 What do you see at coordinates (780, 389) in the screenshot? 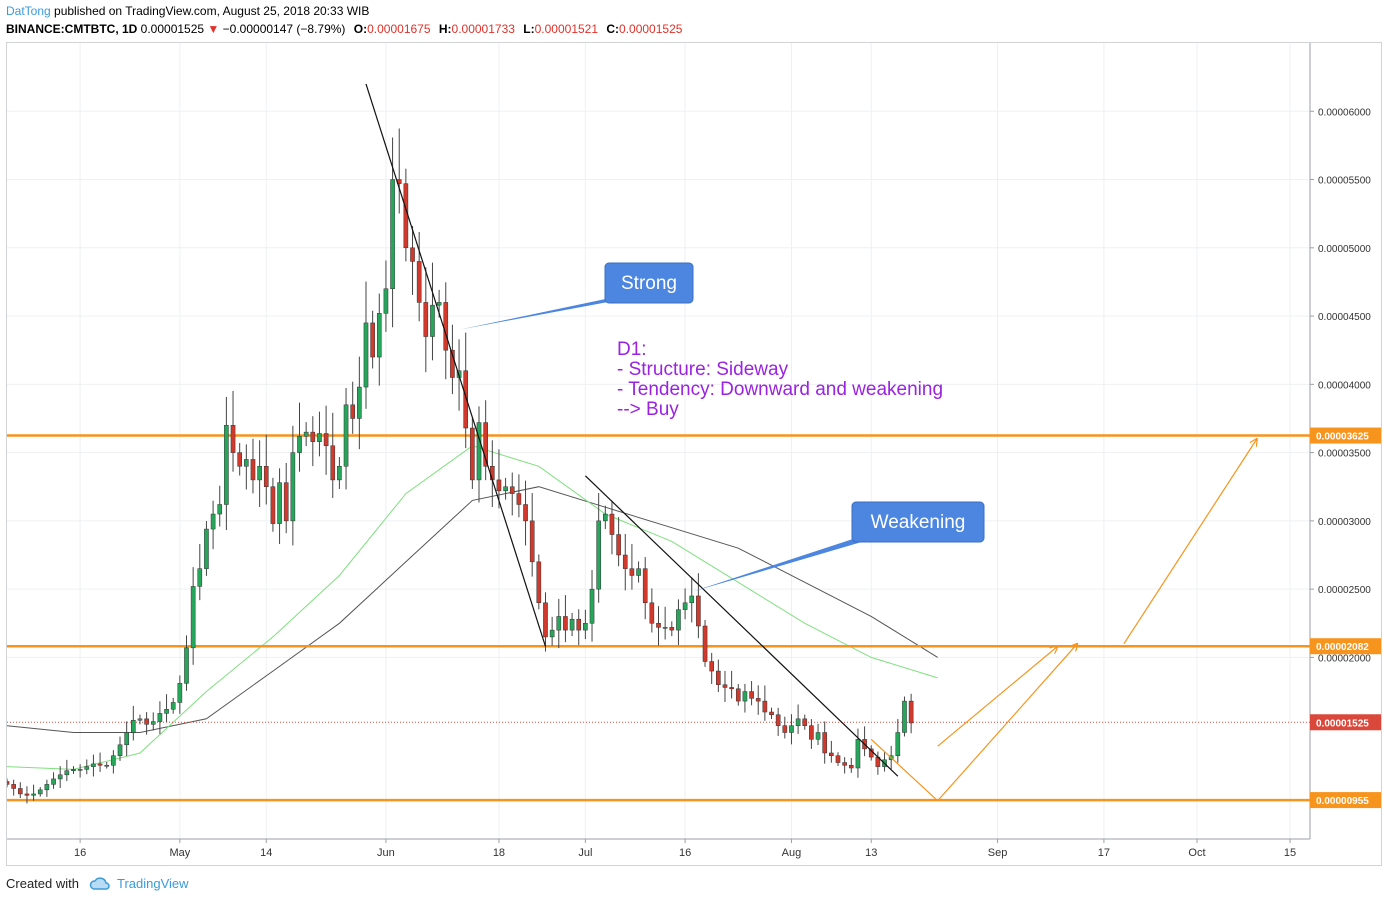
I see `analysis-note-line: - Tendency: Downward and weakening` at bounding box center [780, 389].